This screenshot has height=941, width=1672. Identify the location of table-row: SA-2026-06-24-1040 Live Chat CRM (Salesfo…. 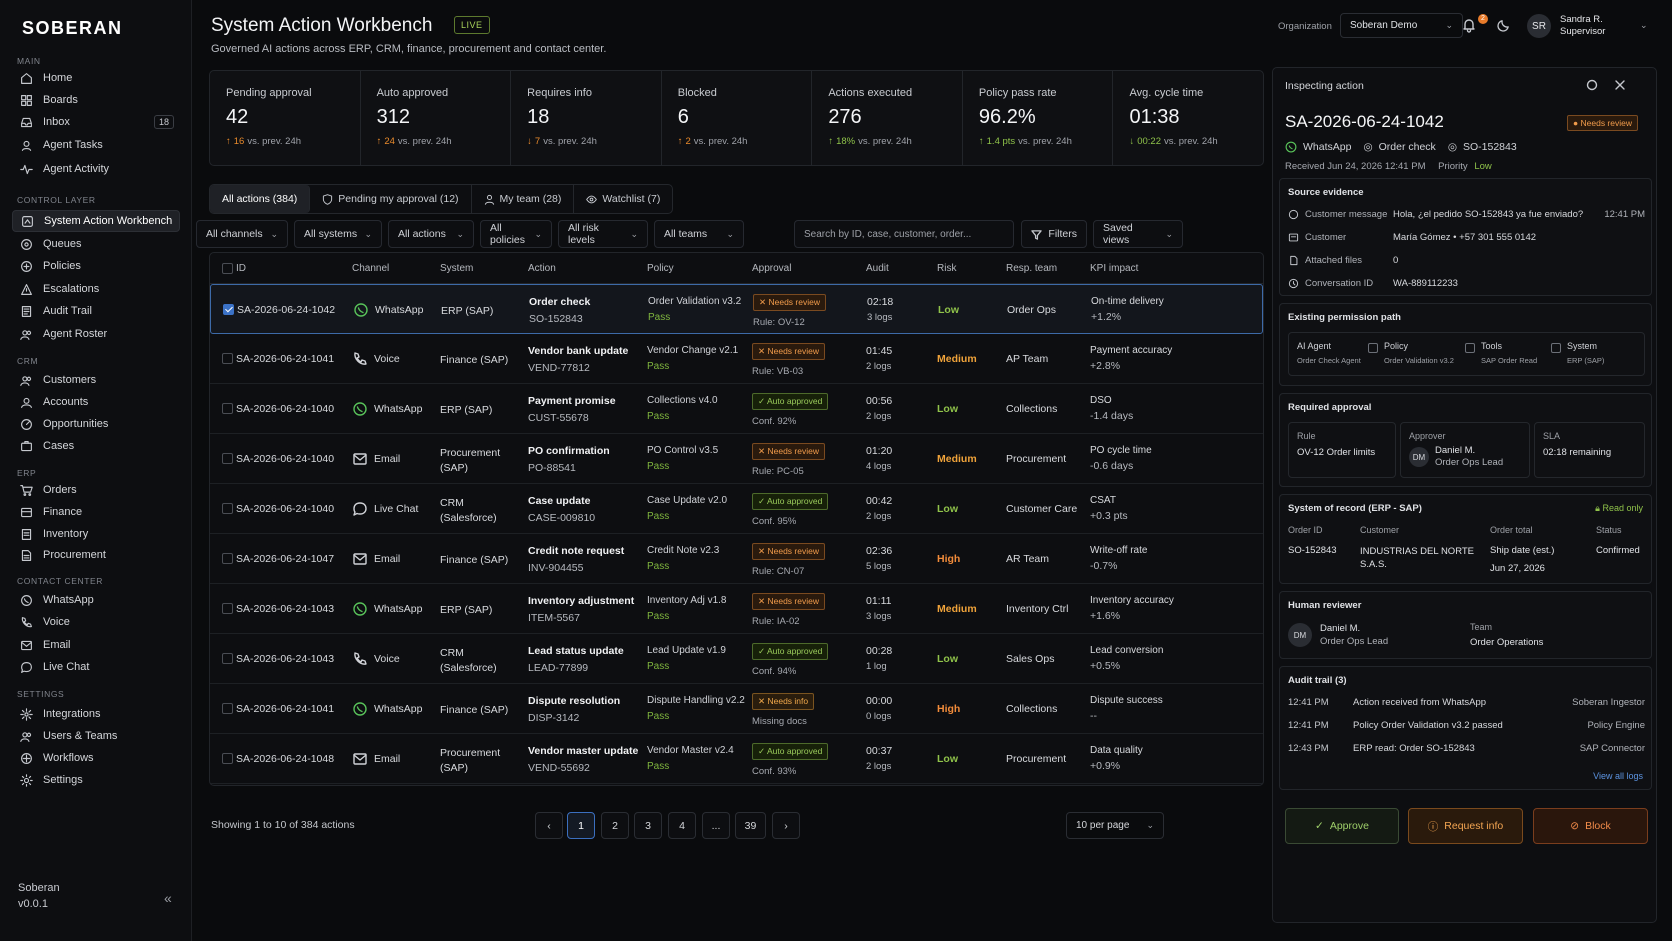
(736, 509).